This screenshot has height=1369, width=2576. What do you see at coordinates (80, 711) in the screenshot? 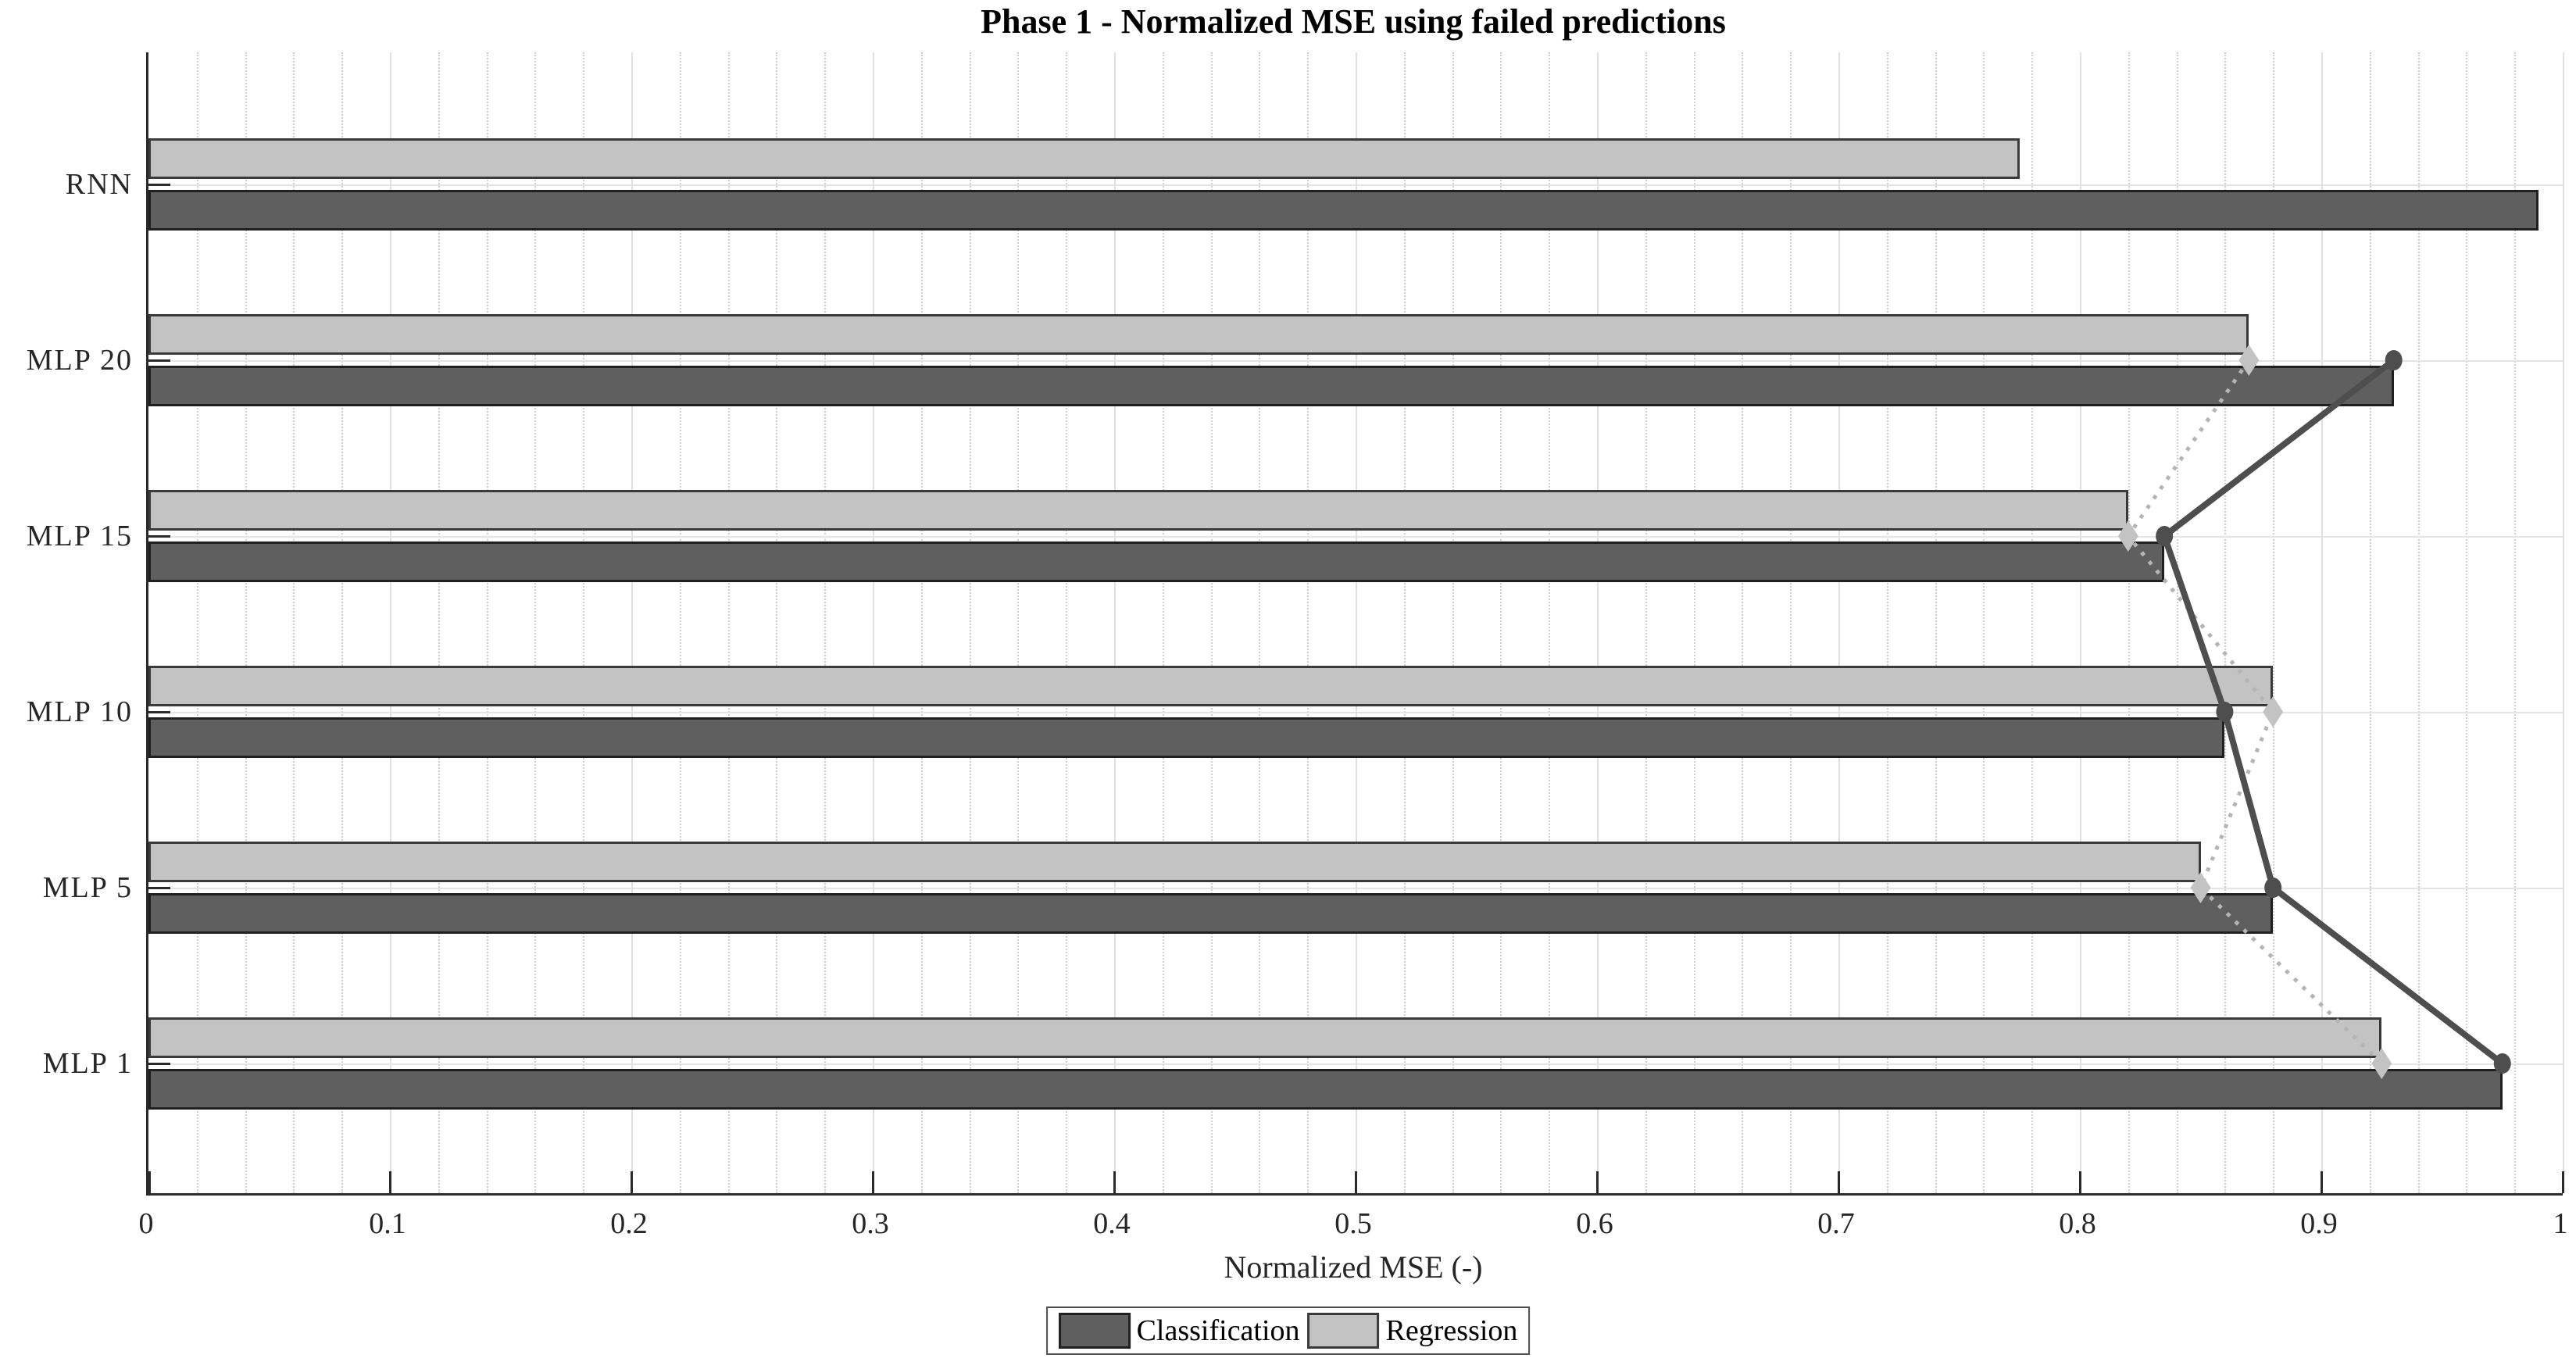
I see `y-category-label: MLP 10` at bounding box center [80, 711].